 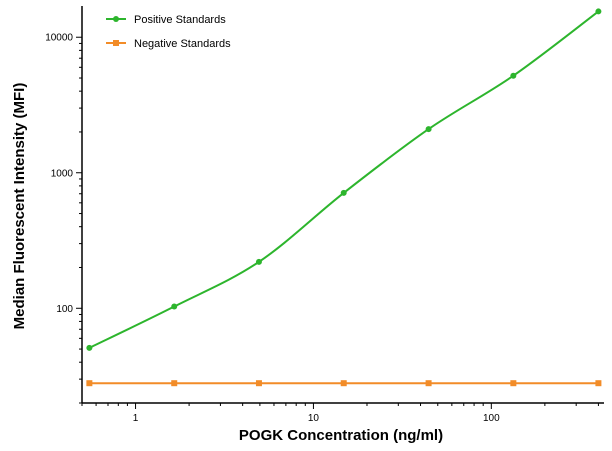 I want to click on legend-item-1: Positive Standards, so click(x=166, y=20).